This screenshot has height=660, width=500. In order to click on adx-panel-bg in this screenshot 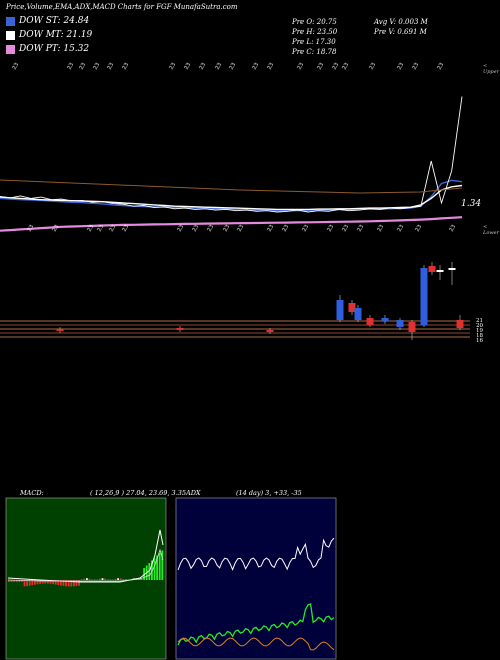, I will do `click(256, 578)`.